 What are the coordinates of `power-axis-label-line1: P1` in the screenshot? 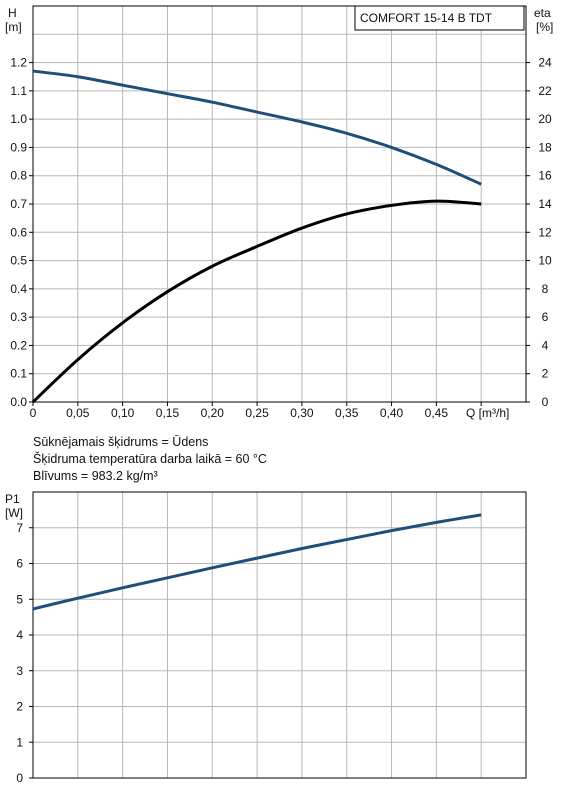 It's located at (12, 499).